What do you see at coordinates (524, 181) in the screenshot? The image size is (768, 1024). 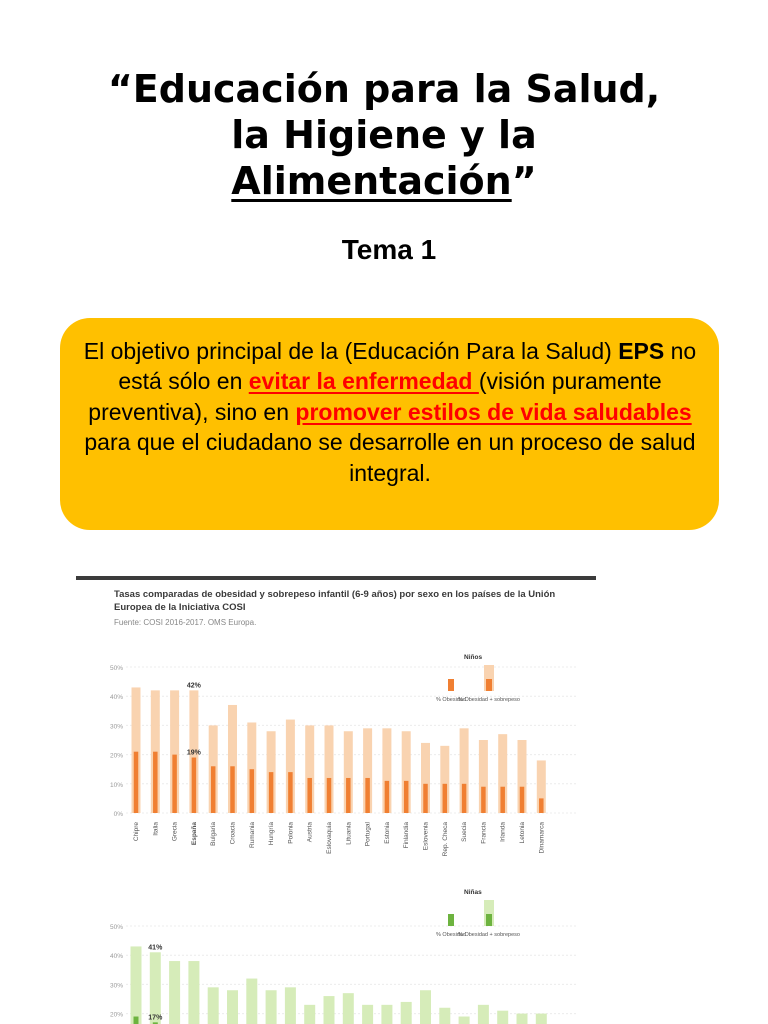 I see `title-closing-quote: ”` at bounding box center [524, 181].